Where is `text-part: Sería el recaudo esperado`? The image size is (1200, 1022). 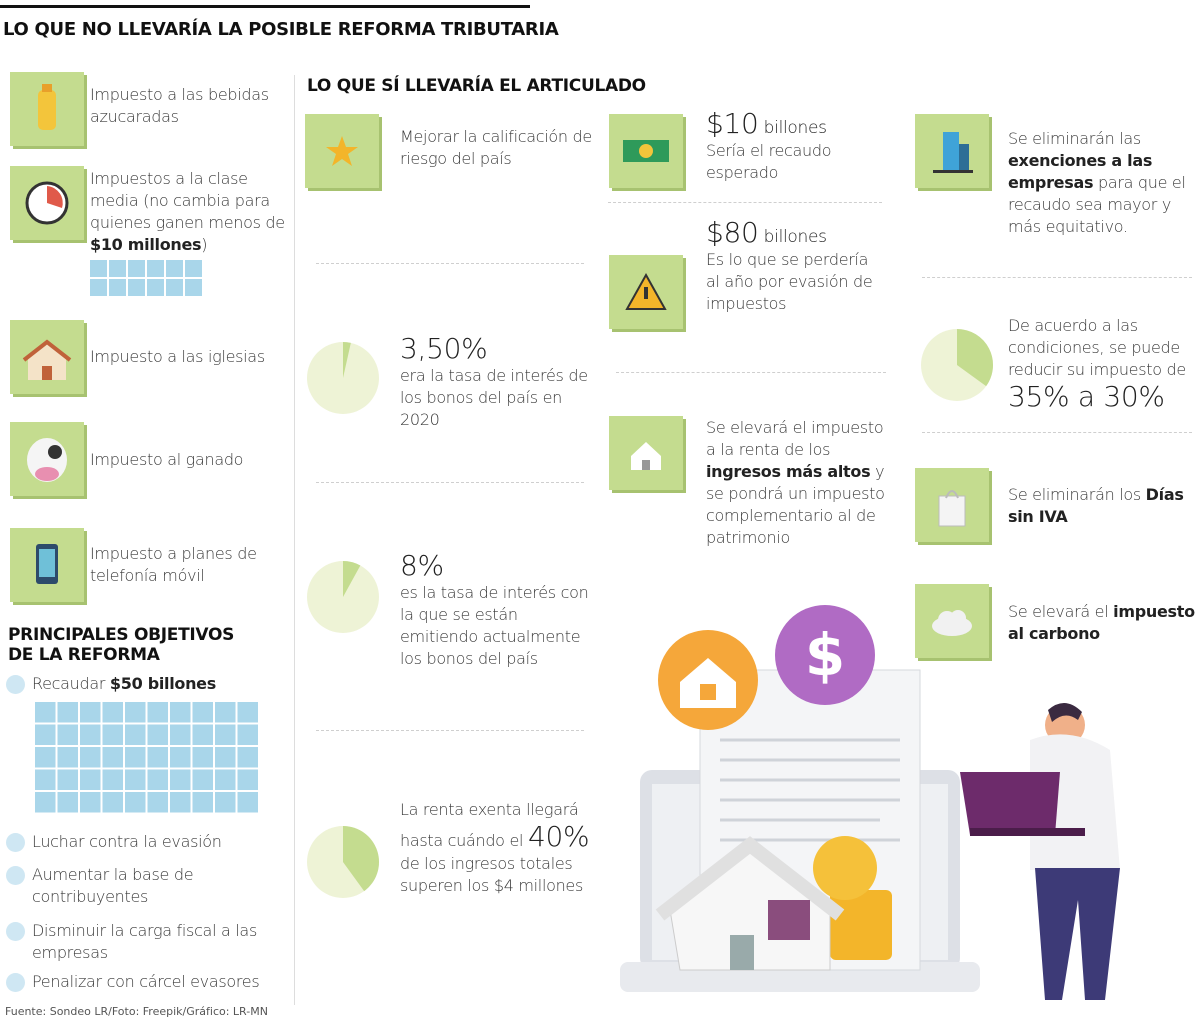 text-part: Sería el recaudo esperado is located at coordinates (769, 161).